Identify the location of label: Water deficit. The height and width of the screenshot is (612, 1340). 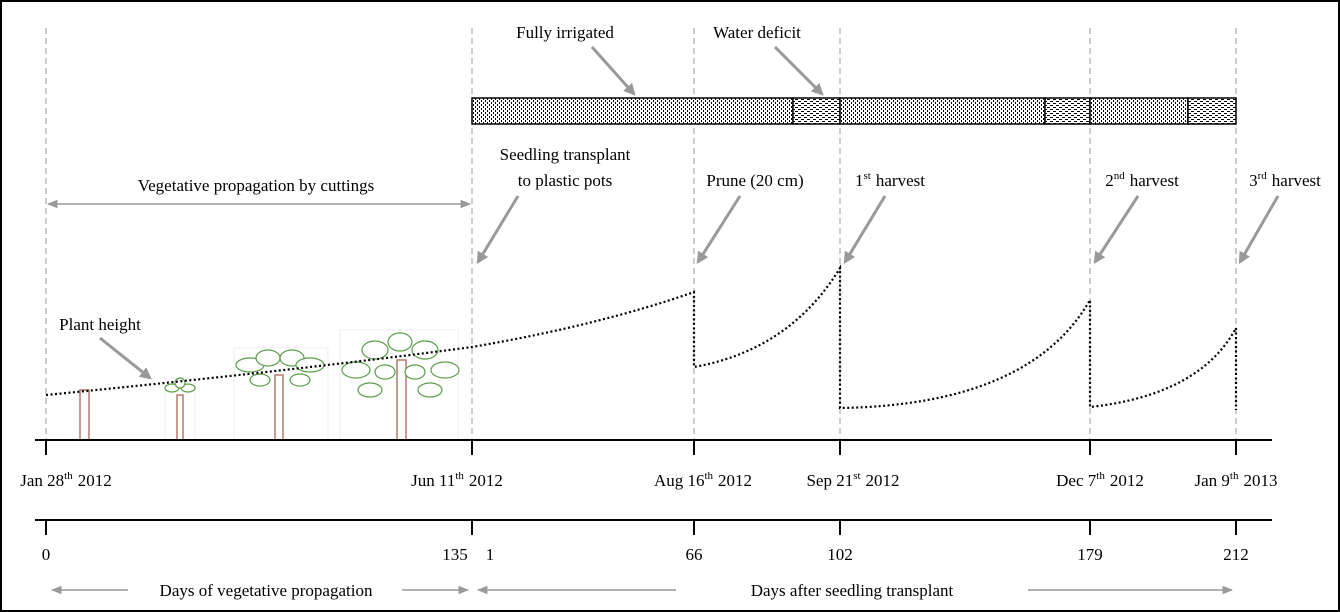
(757, 32).